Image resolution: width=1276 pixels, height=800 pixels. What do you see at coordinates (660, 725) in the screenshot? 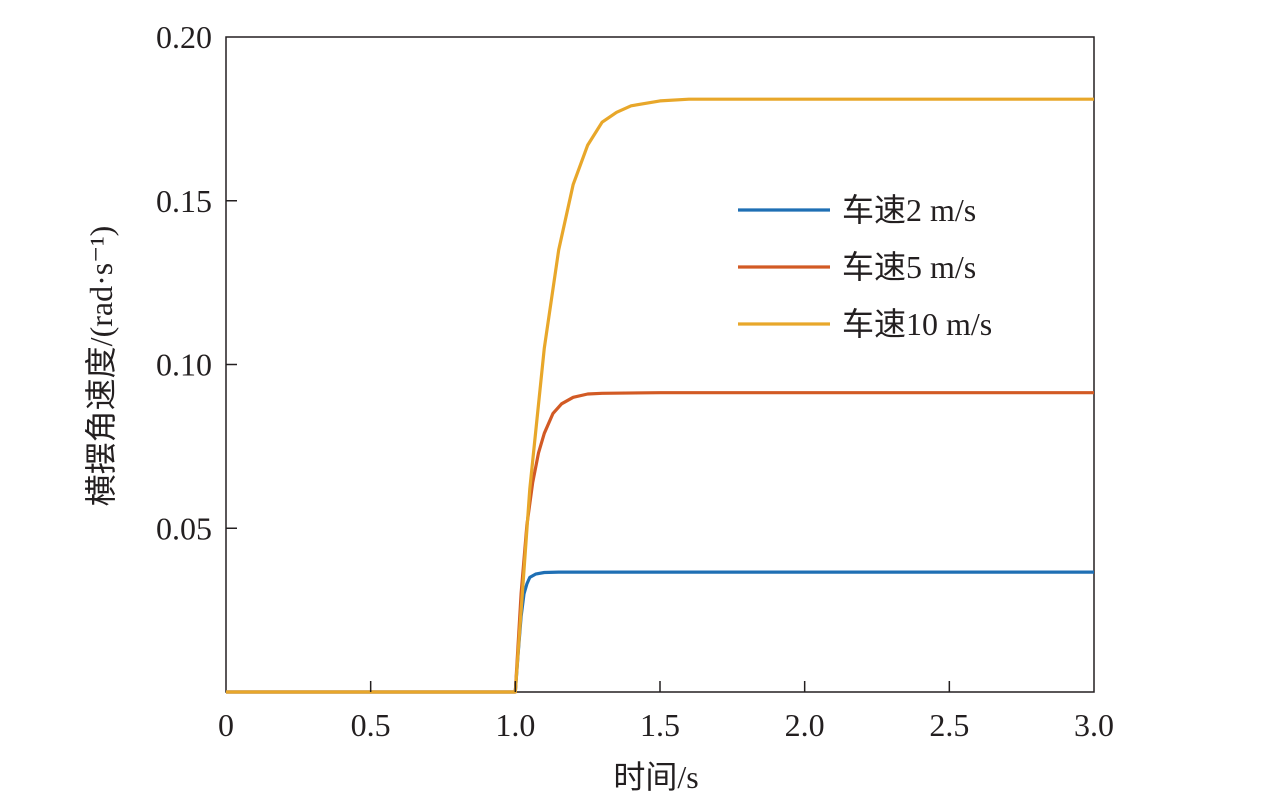
I see `x-tick-label: 1.5` at bounding box center [660, 725].